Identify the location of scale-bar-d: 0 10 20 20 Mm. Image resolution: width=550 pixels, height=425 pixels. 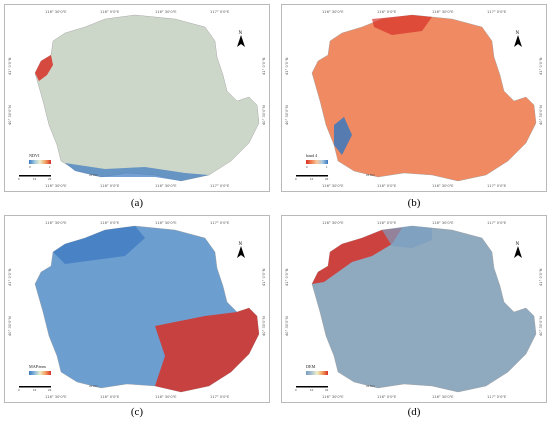
(335, 388).